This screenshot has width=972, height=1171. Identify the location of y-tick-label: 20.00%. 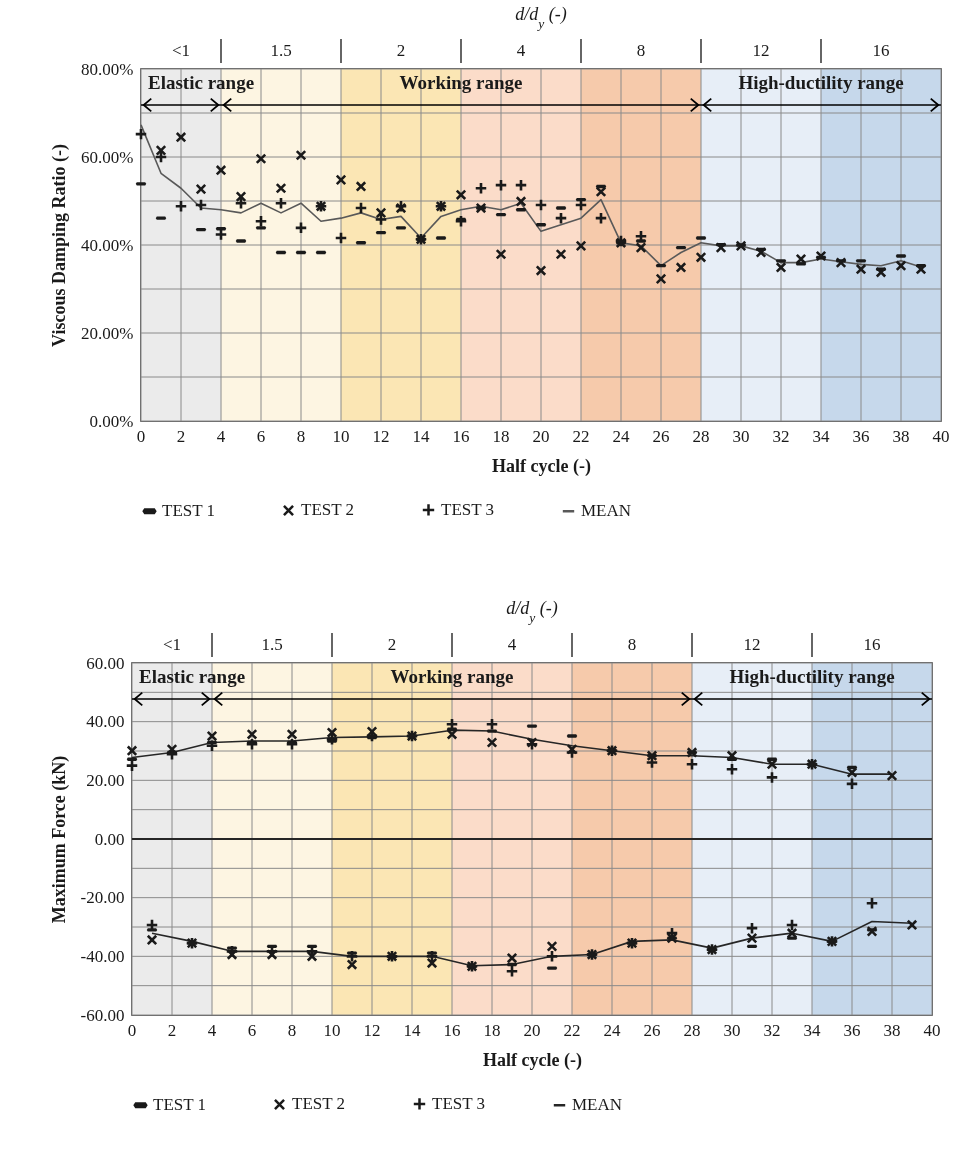
(107, 333).